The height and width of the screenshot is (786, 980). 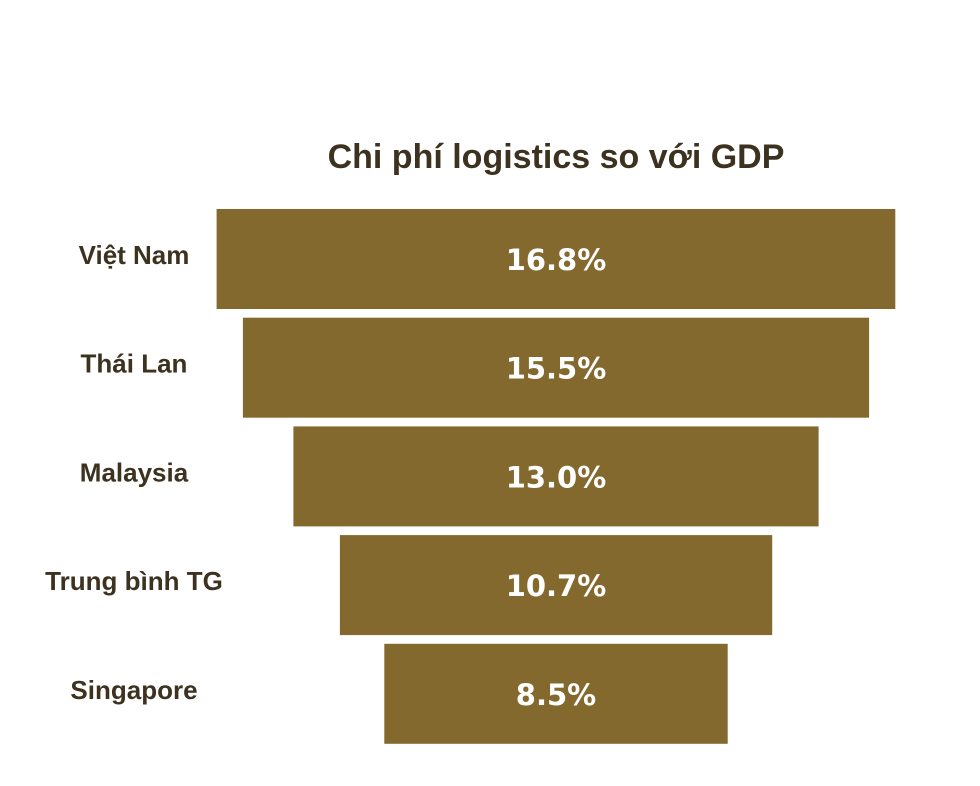 I want to click on value-label: 13.0%, so click(x=556, y=477).